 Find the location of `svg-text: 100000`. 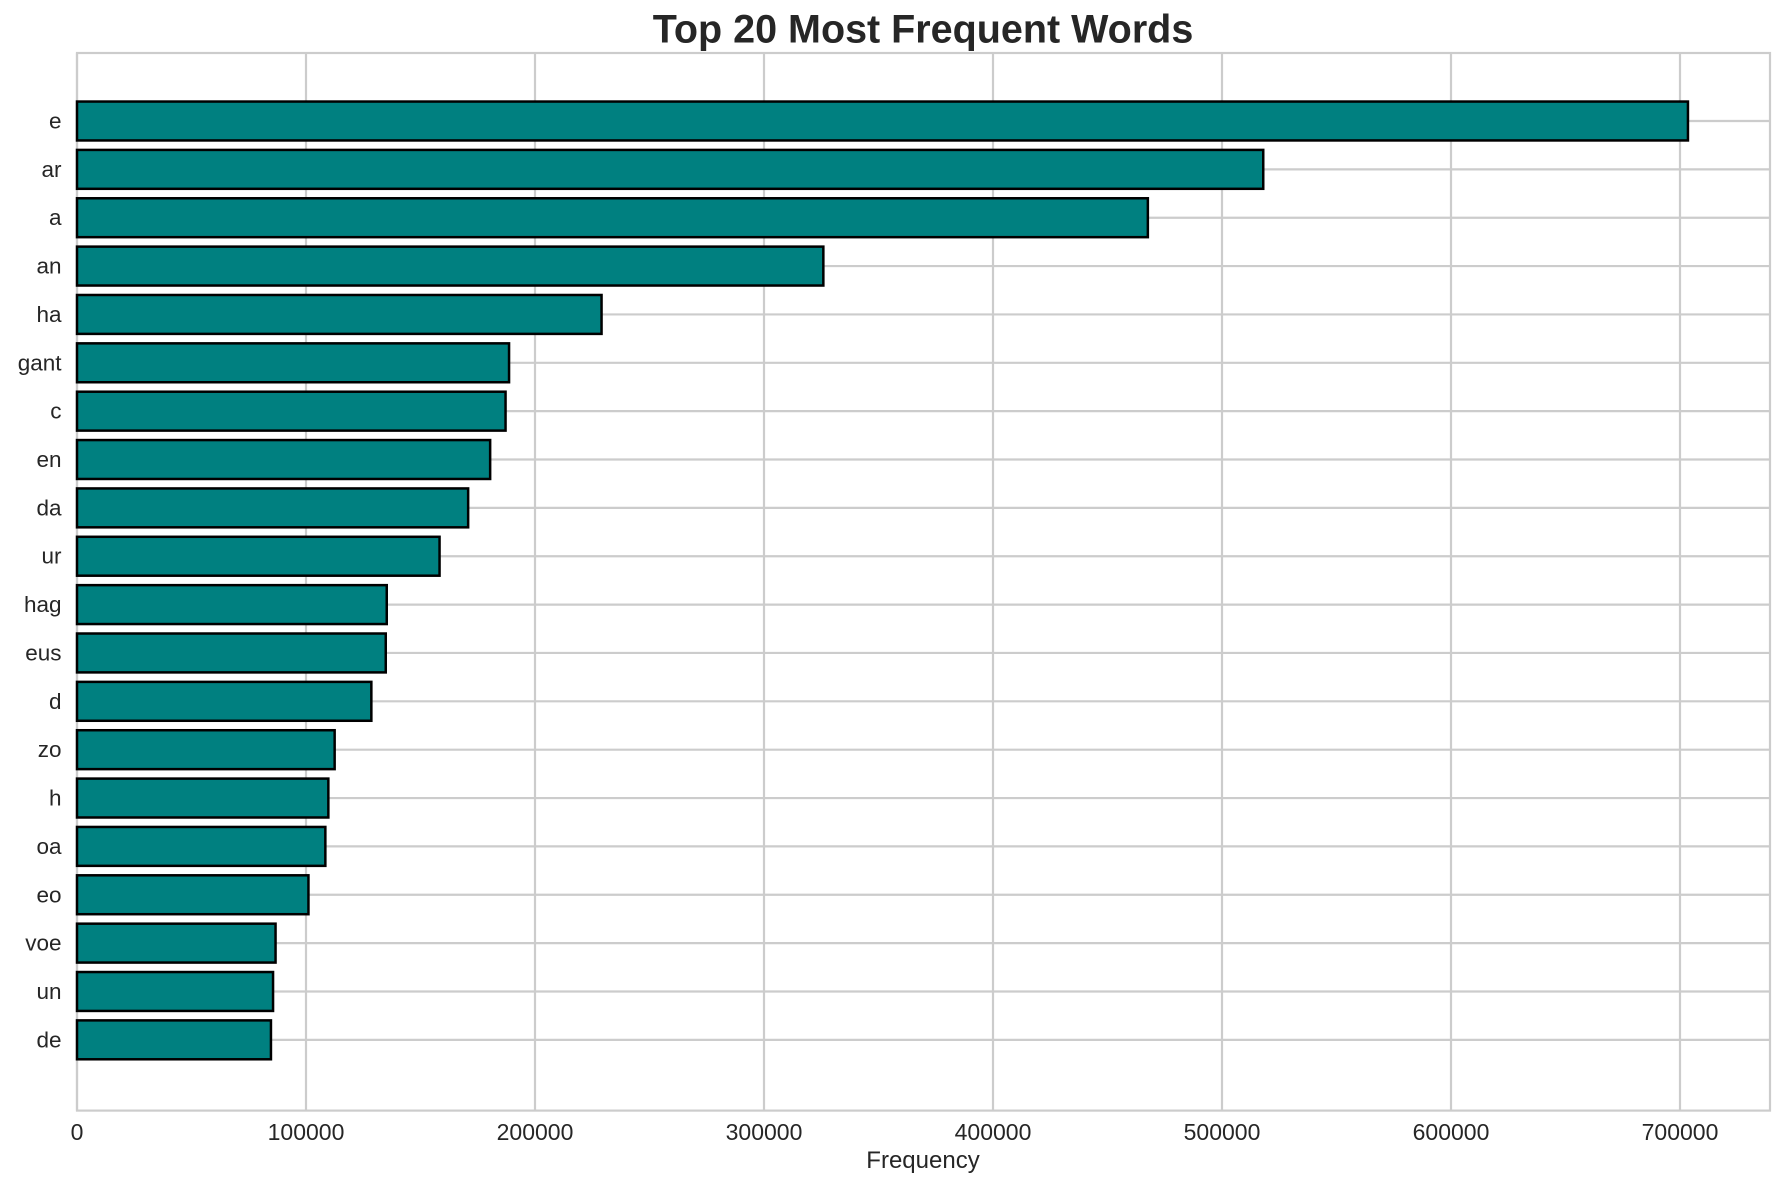

svg-text: 100000 is located at coordinates (306, 1132).